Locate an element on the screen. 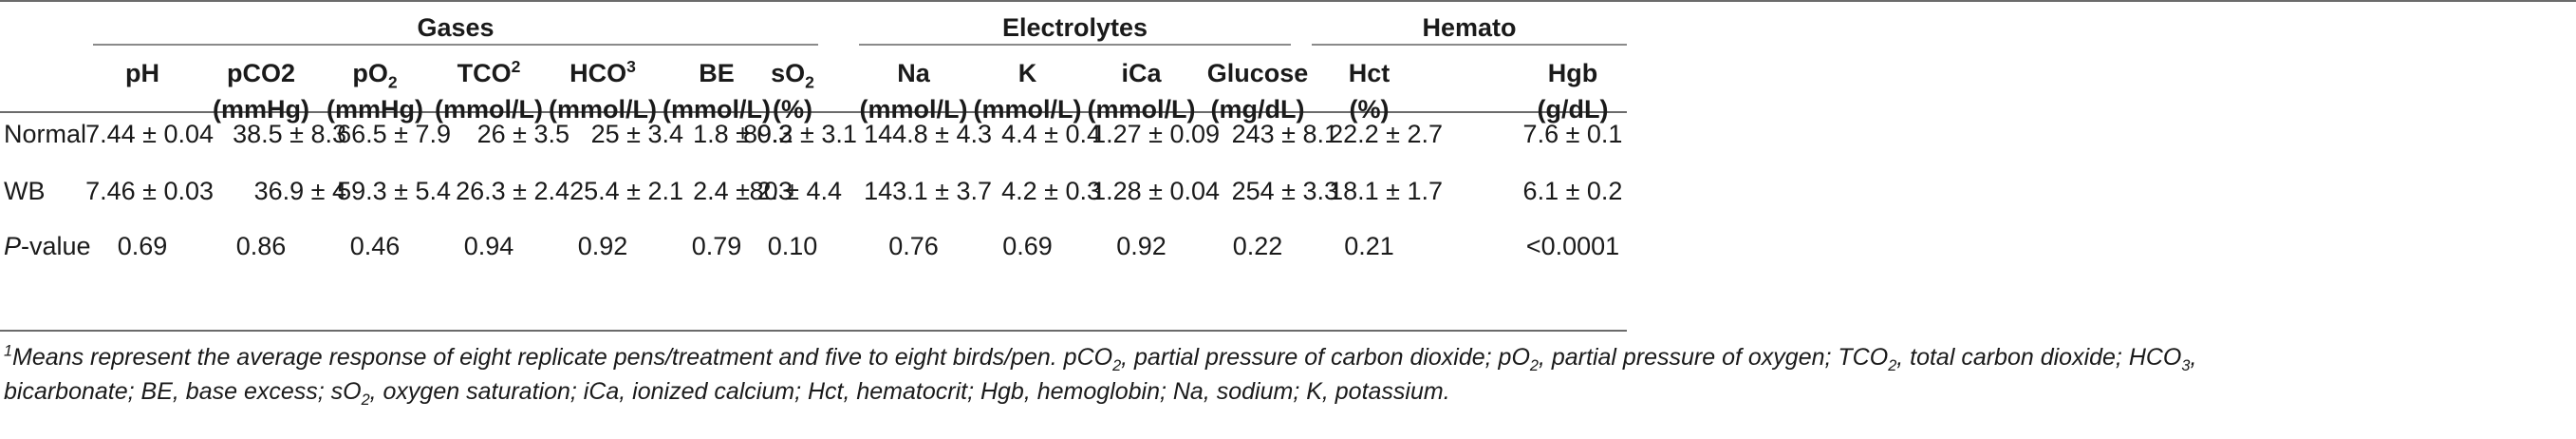 The image size is (2576, 439). column-name: Hct is located at coordinates (1369, 73).